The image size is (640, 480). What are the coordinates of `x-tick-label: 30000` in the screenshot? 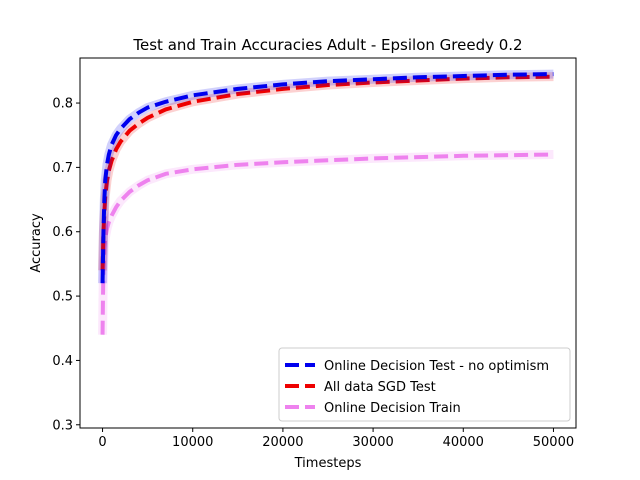 It's located at (372, 442).